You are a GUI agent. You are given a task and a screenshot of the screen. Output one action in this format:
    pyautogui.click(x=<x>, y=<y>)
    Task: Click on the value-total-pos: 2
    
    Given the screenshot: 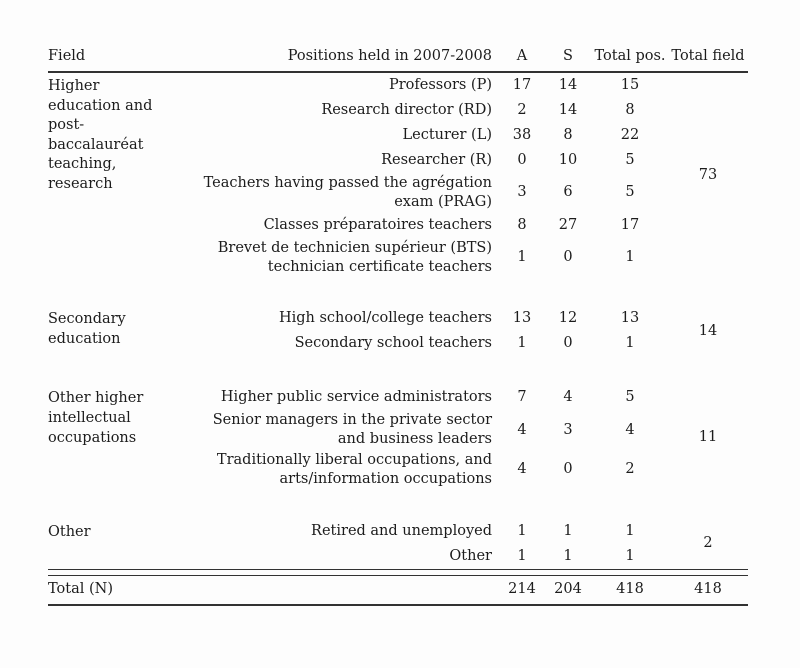 What is the action you would take?
    pyautogui.click(x=630, y=469)
    